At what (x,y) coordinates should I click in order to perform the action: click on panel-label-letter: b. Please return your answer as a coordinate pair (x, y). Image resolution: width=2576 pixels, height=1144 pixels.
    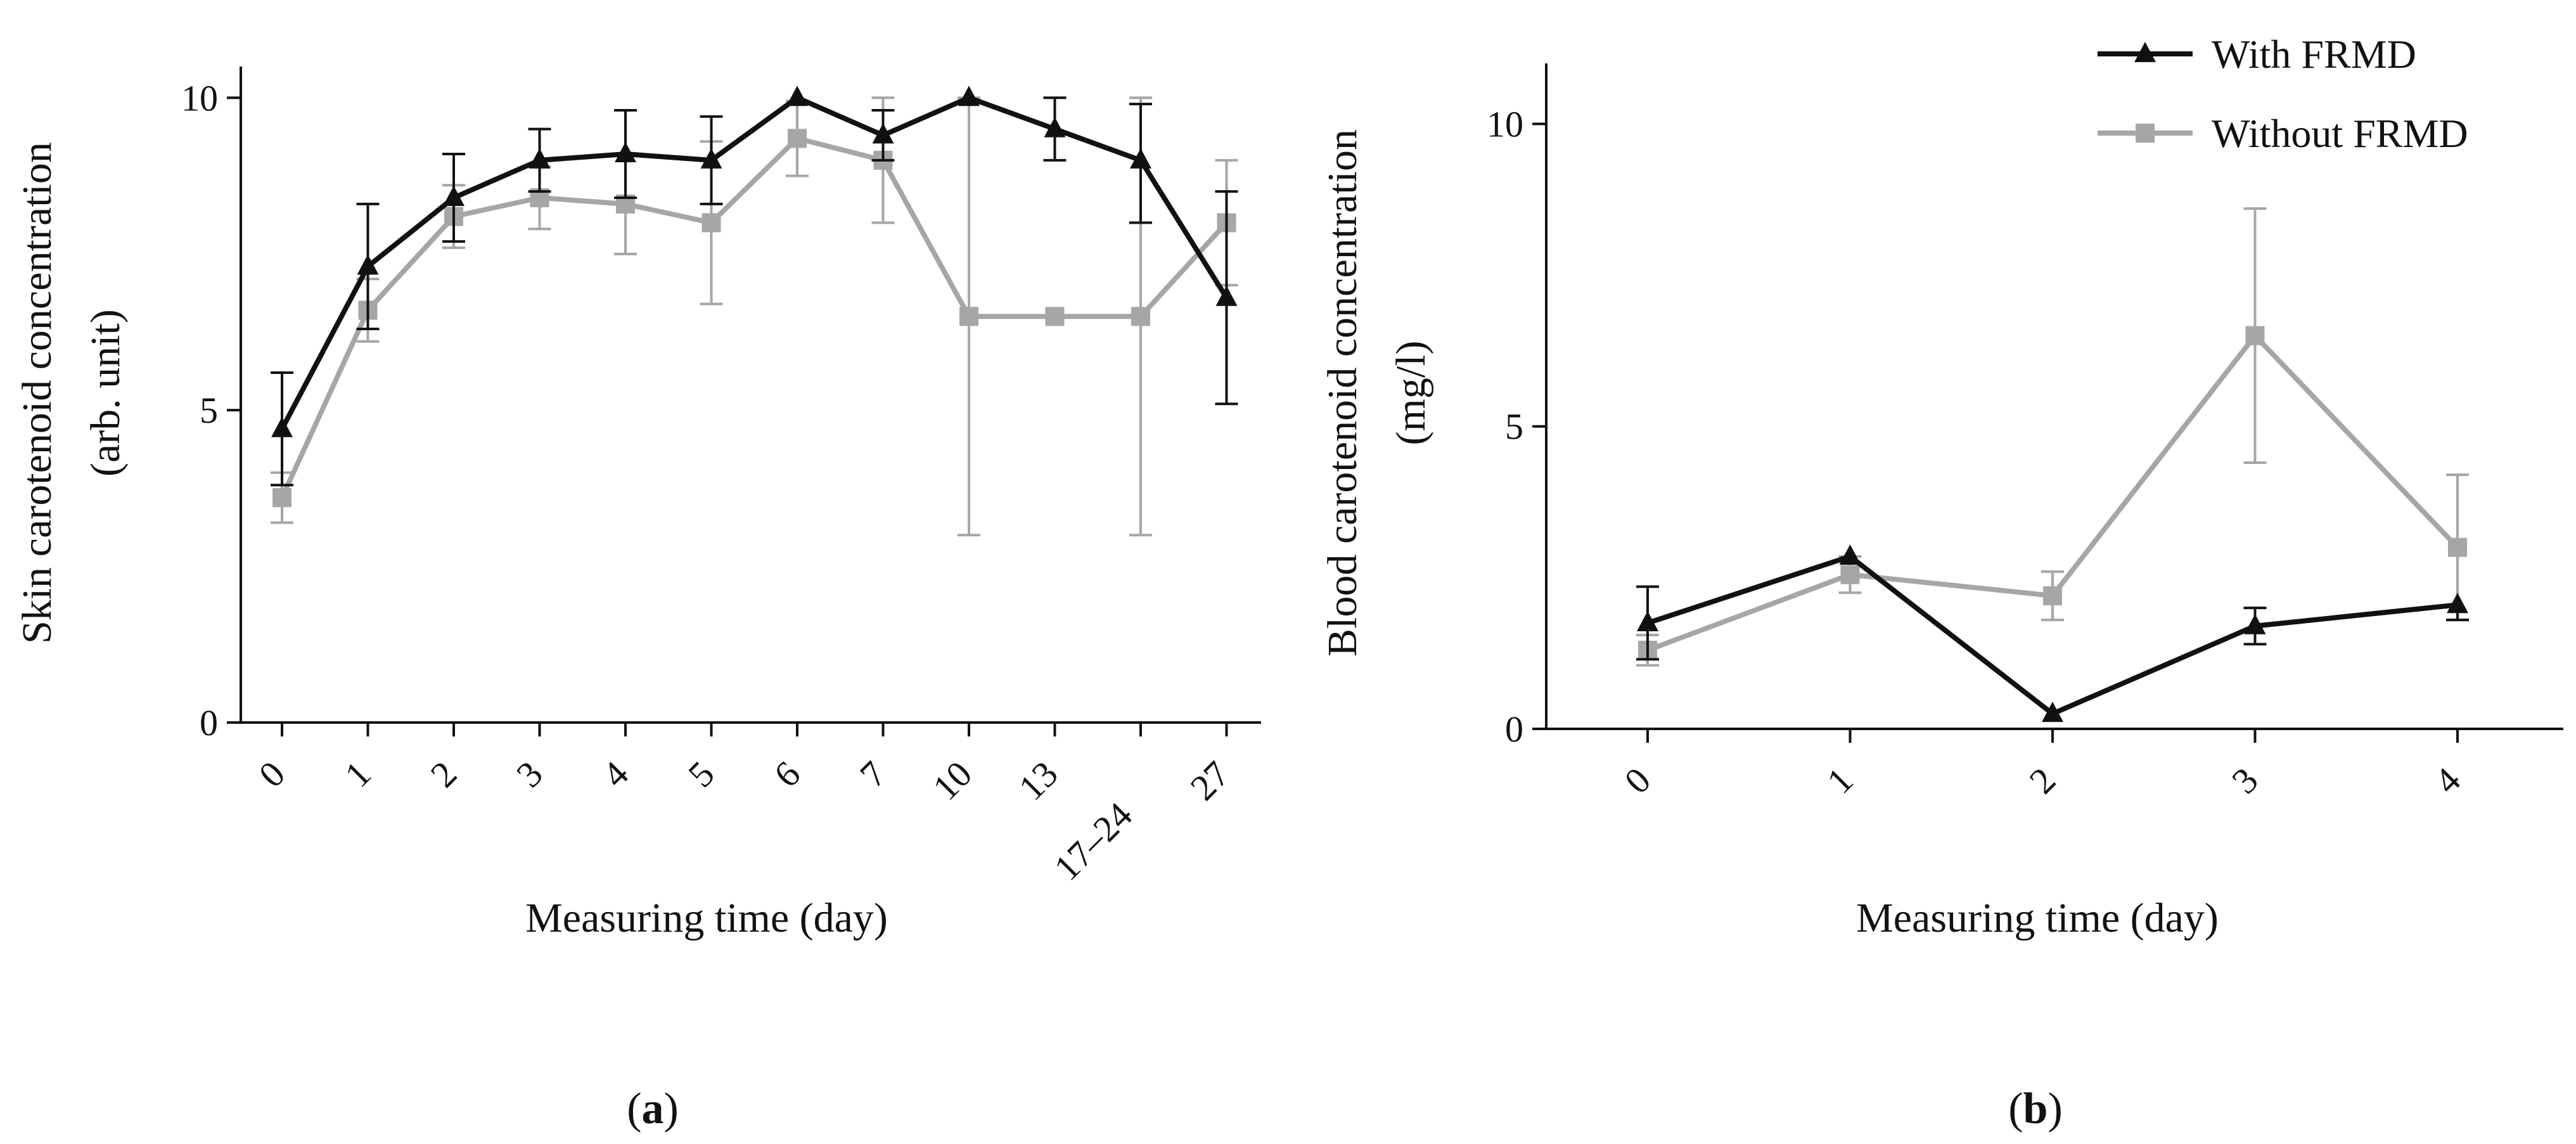
    Looking at the image, I should click on (2035, 1108).